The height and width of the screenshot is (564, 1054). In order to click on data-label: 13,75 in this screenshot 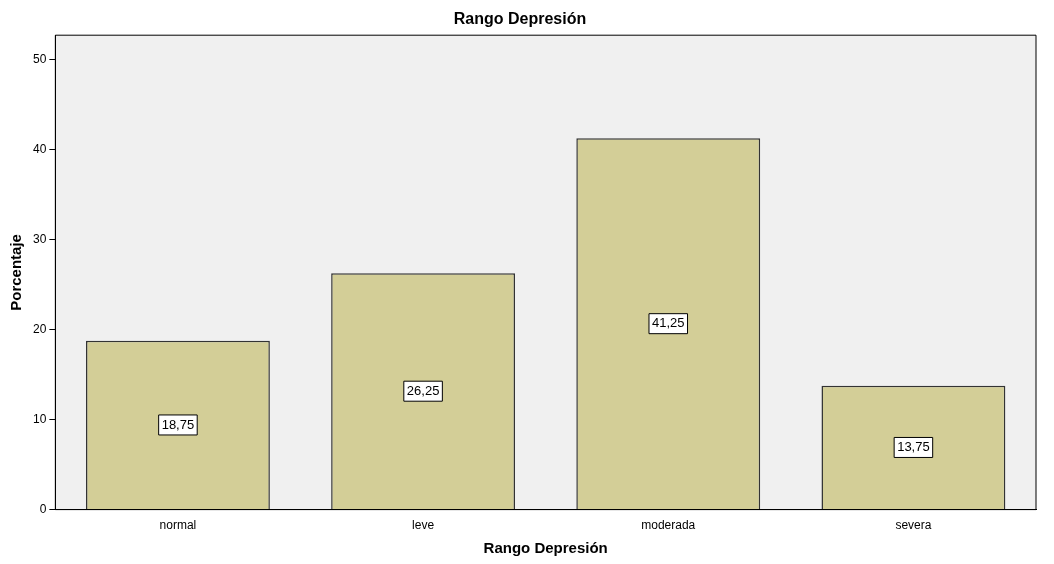, I will do `click(913, 447)`.